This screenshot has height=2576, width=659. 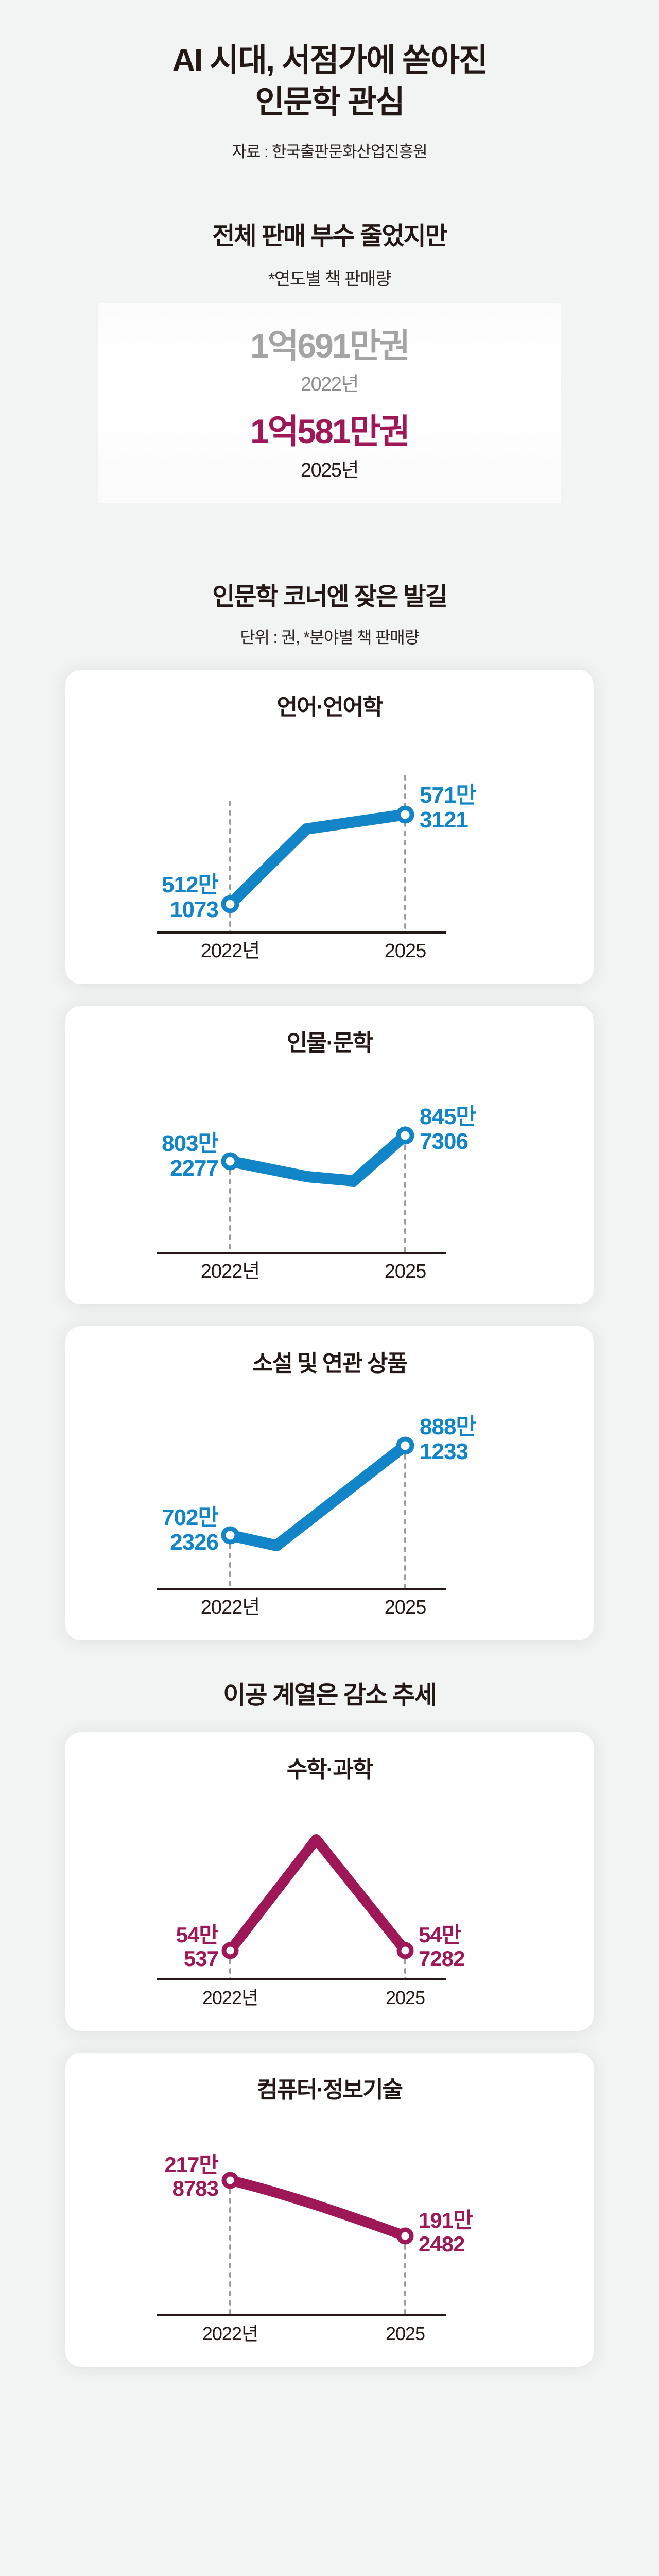 What do you see at coordinates (330, 431) in the screenshot?
I see `summary-new-value: 1억581만권` at bounding box center [330, 431].